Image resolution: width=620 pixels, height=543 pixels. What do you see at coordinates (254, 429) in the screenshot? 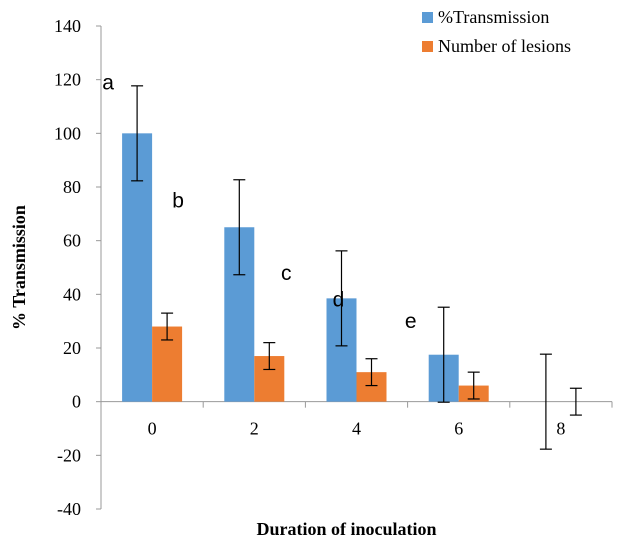
I see `x-tick-label: 2` at bounding box center [254, 429].